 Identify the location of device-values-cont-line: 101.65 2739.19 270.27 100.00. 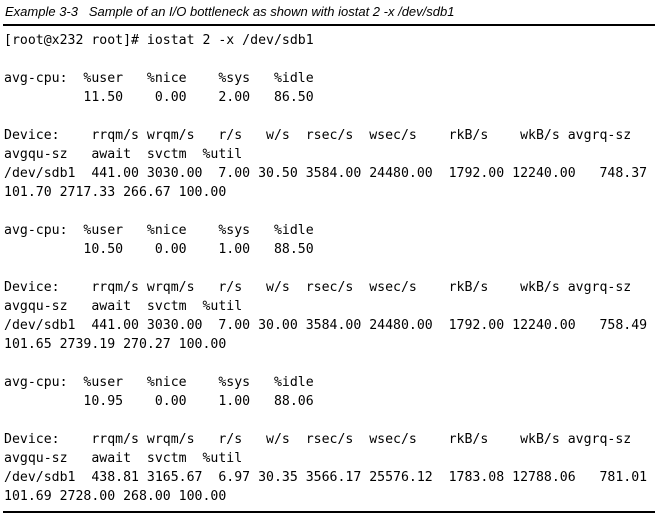
(115, 344).